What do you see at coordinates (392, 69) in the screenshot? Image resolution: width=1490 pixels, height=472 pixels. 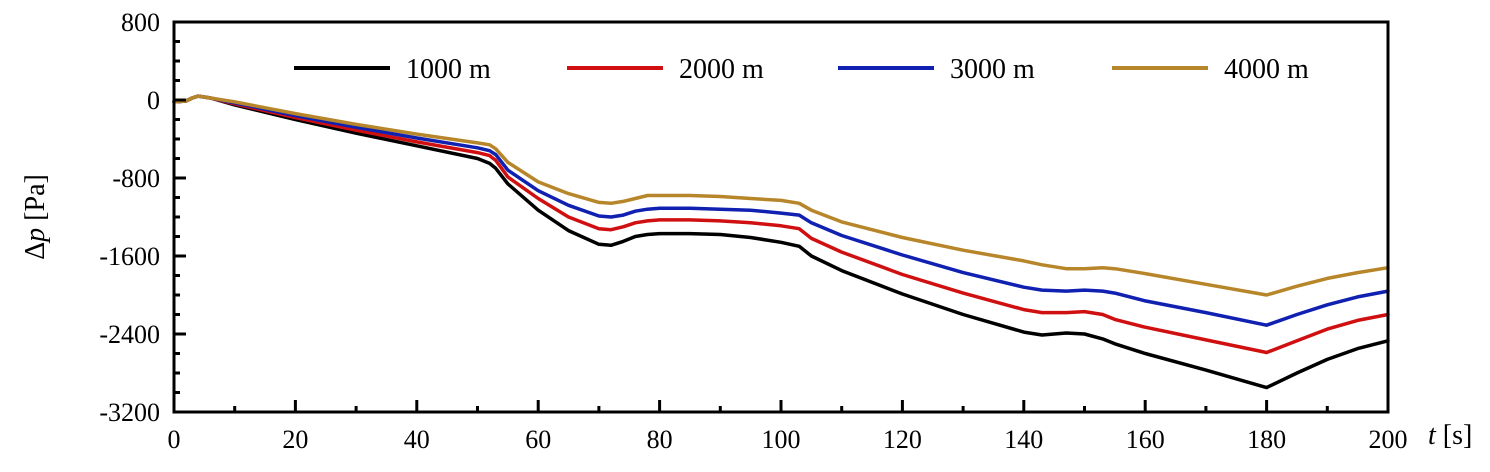 I see `legend-item: 1000 m` at bounding box center [392, 69].